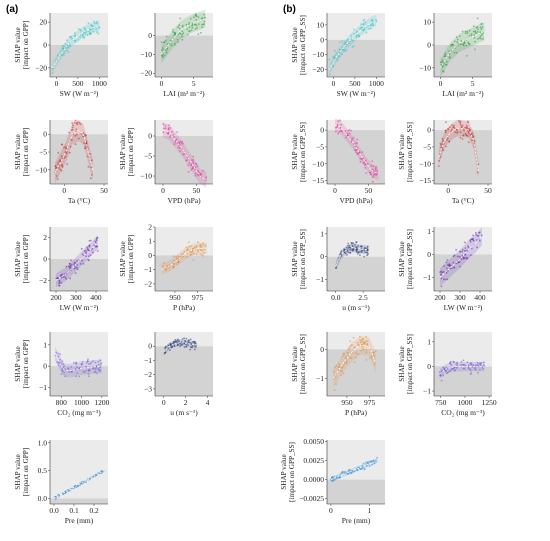 This screenshot has width=550, height=541. Describe the element at coordinates (198, 297) in the screenshot. I see `x-tick-label: 975` at that location.